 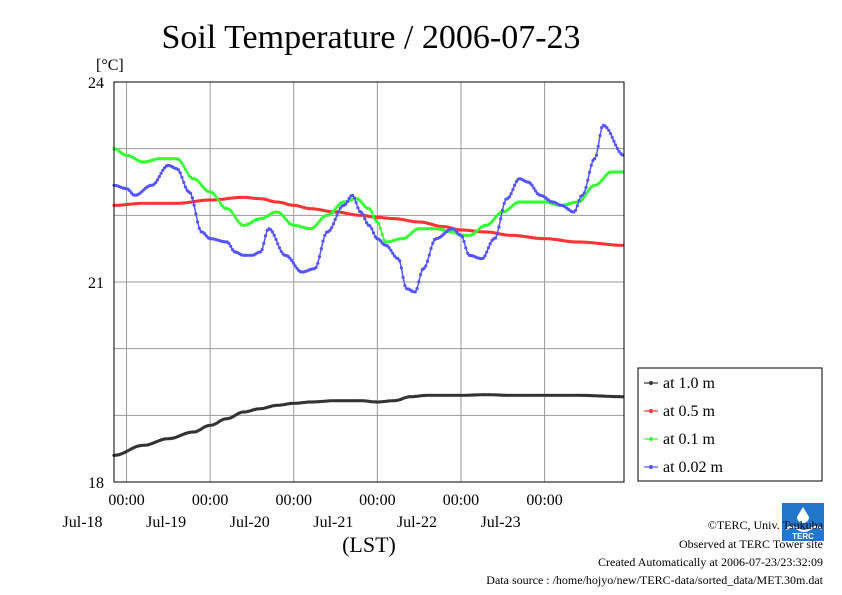 What do you see at coordinates (96, 283) in the screenshot?
I see `y-tick-label: 21` at bounding box center [96, 283].